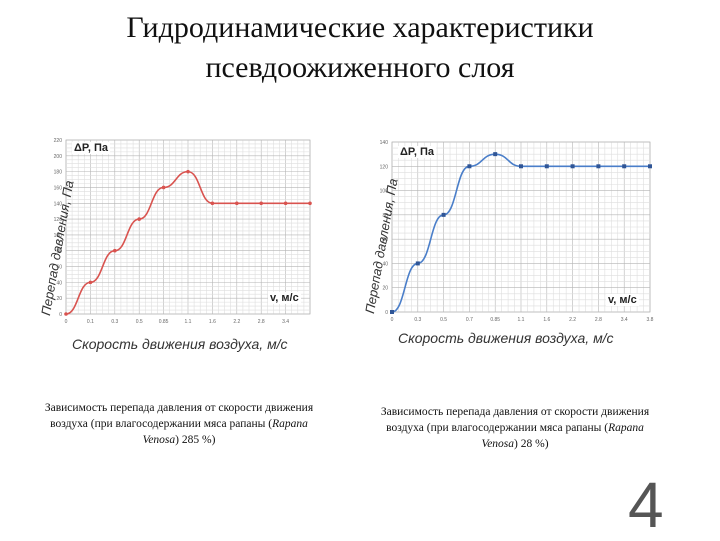 The width and height of the screenshot is (720, 541). What do you see at coordinates (195, 440) in the screenshot?
I see `caption-text-b: ) 285 %)` at bounding box center [195, 440].